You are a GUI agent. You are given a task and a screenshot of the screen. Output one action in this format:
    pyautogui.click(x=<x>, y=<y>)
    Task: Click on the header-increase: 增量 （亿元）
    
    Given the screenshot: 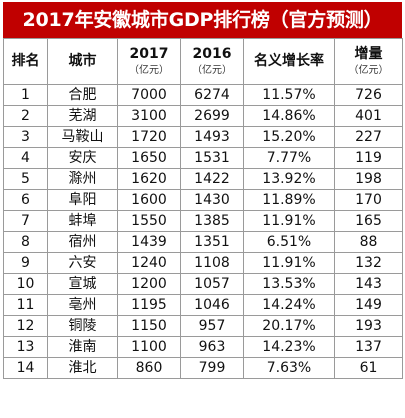 What is the action you would take?
    pyautogui.click(x=368, y=61)
    